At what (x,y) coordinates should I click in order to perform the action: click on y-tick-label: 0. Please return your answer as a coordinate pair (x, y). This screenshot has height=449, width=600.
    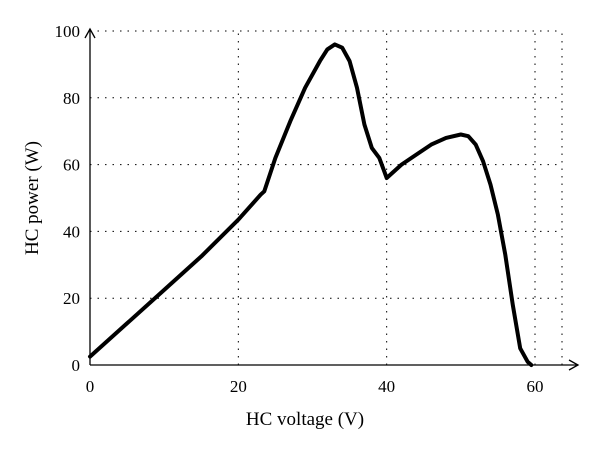
    Looking at the image, I should click on (76, 365).